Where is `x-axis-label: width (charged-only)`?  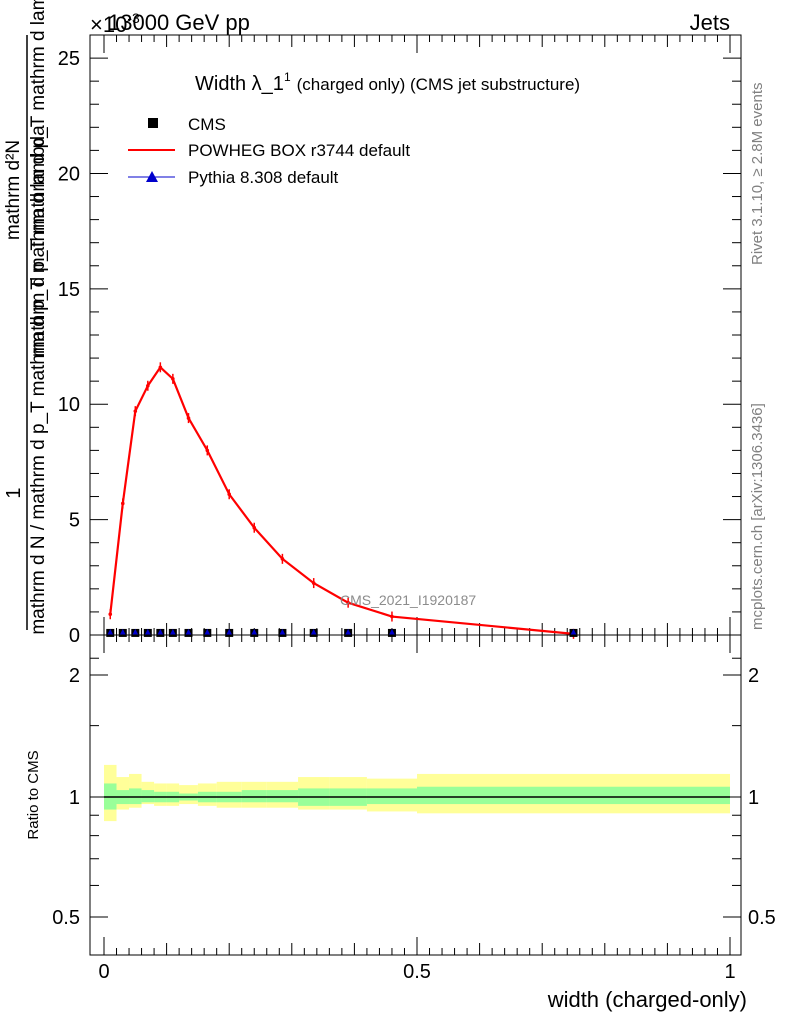
x-axis-label: width (charged-only) is located at coordinates (647, 999).